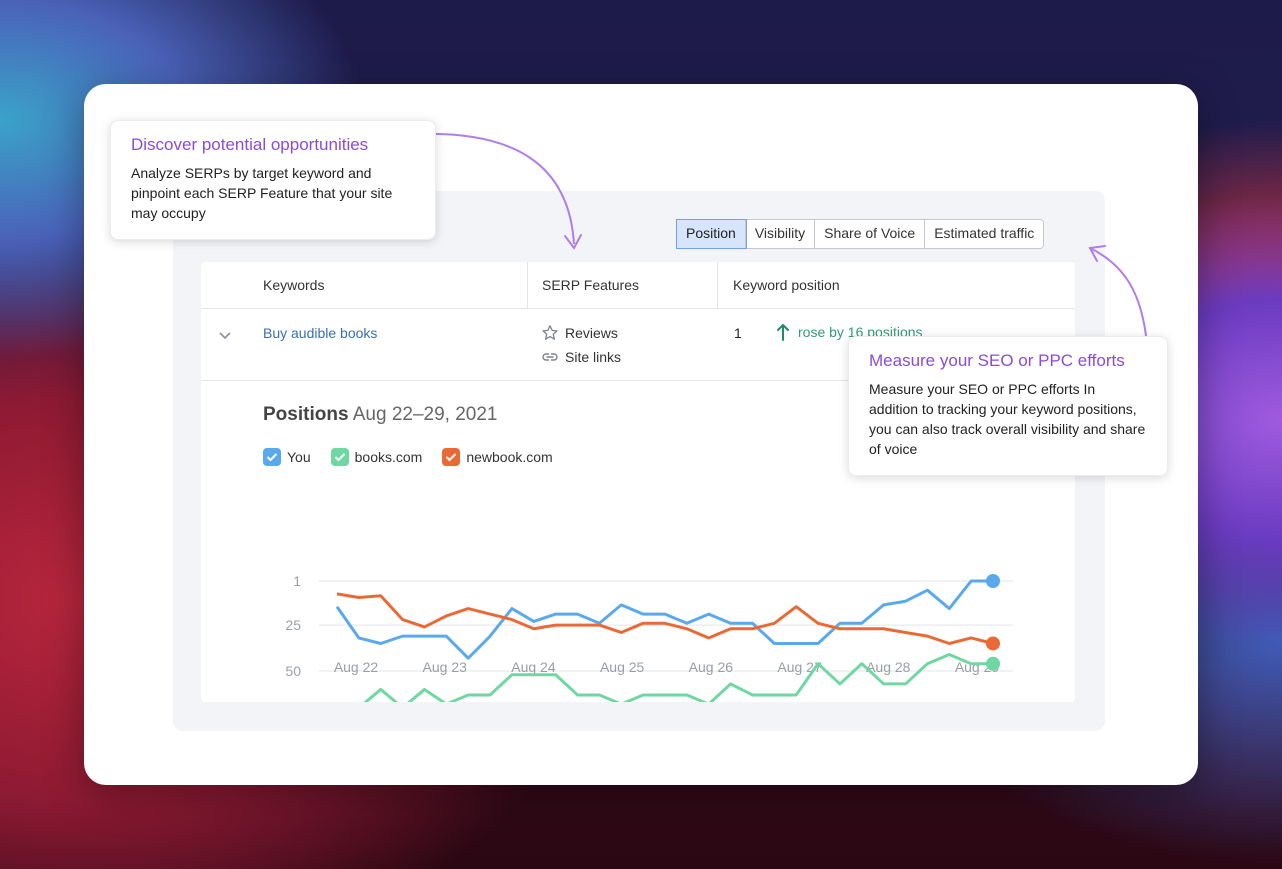 This screenshot has width=1282, height=869. I want to click on keyword-link: Buy audible books, so click(320, 333).